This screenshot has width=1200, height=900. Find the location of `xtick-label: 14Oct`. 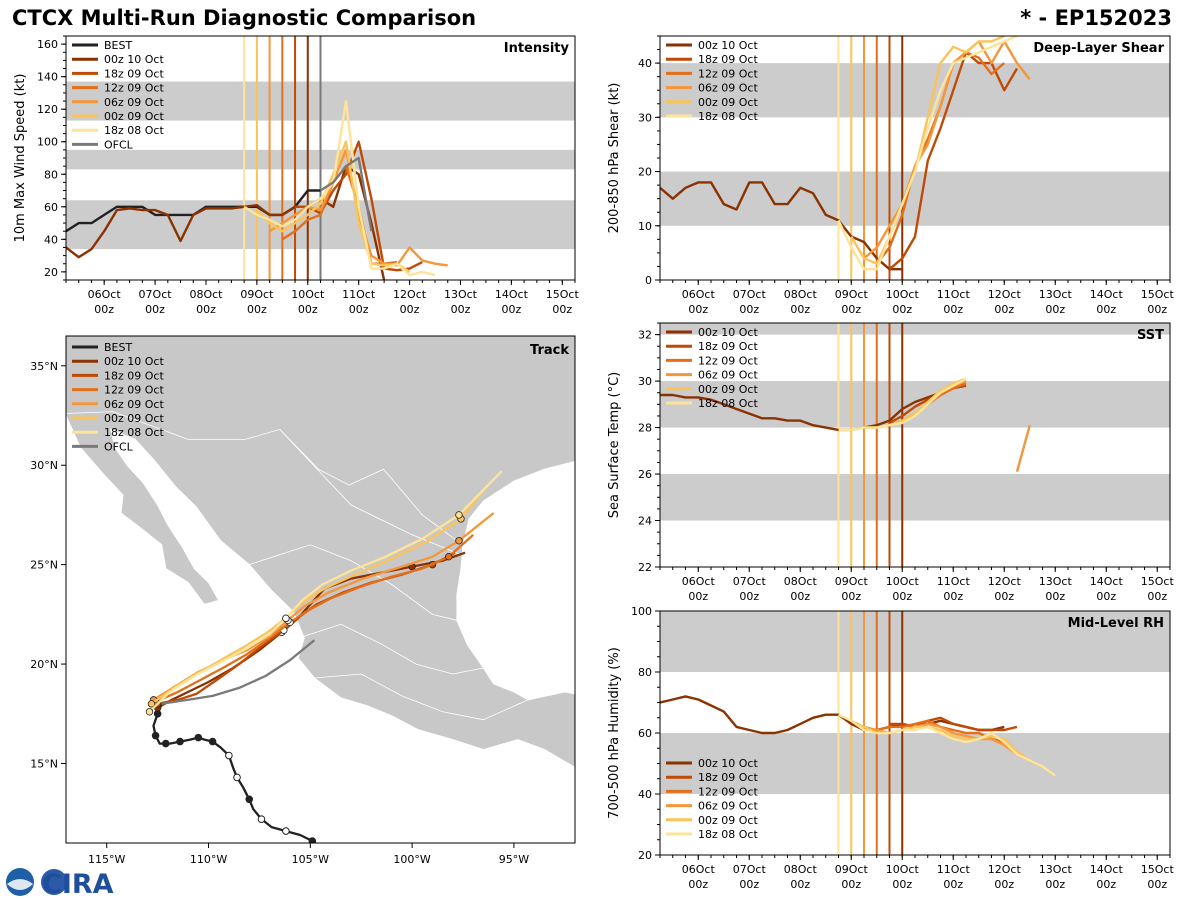

xtick-label: 14Oct is located at coordinates (1107, 581).